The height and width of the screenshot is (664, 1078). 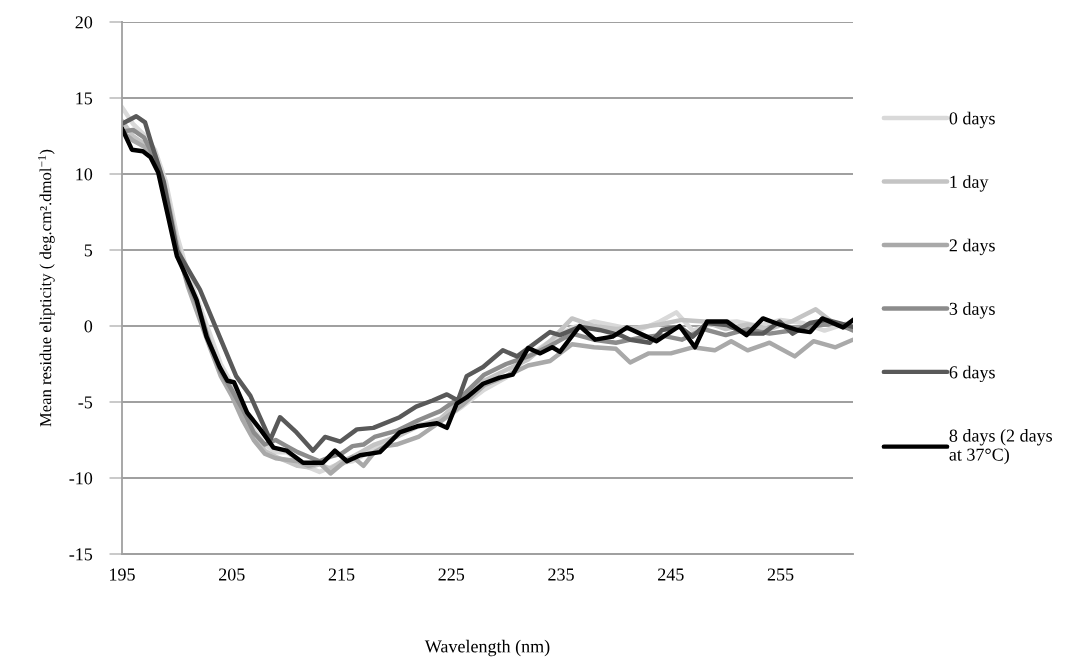 What do you see at coordinates (341, 574) in the screenshot?
I see `x-tick-label: 215` at bounding box center [341, 574].